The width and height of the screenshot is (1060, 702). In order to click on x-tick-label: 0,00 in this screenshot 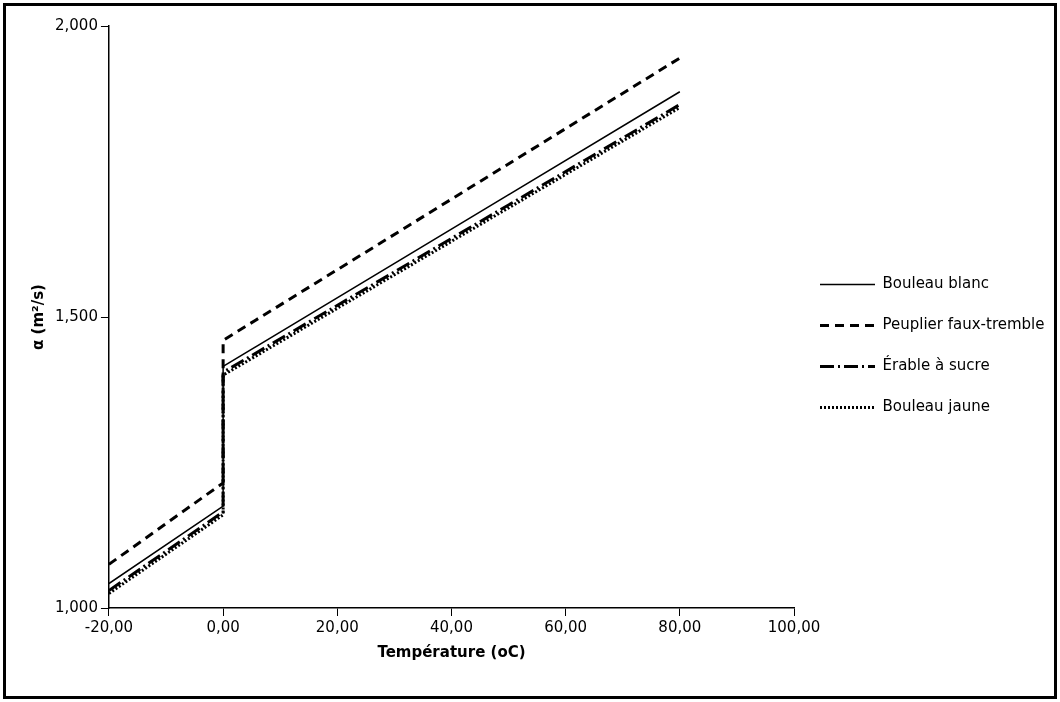, I will do `click(223, 626)`.